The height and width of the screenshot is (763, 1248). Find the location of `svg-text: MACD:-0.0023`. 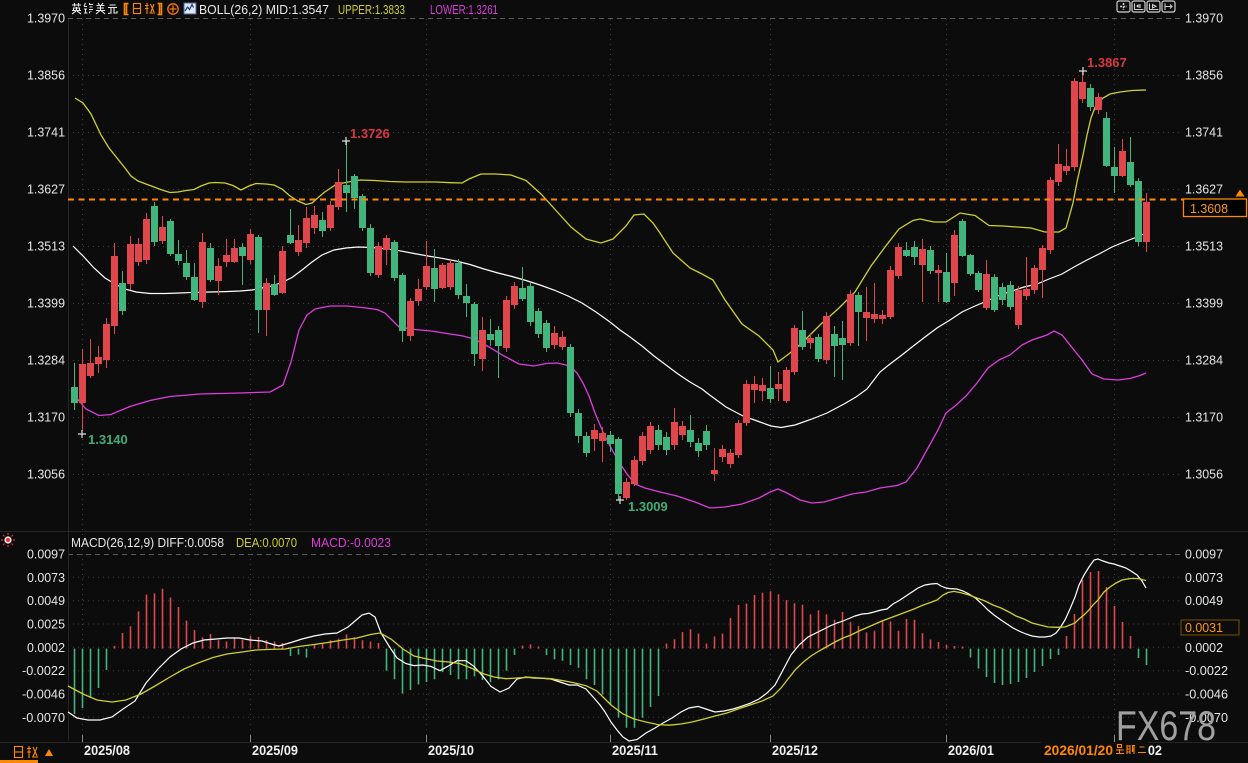

svg-text: MACD:-0.0023 is located at coordinates (351, 542).